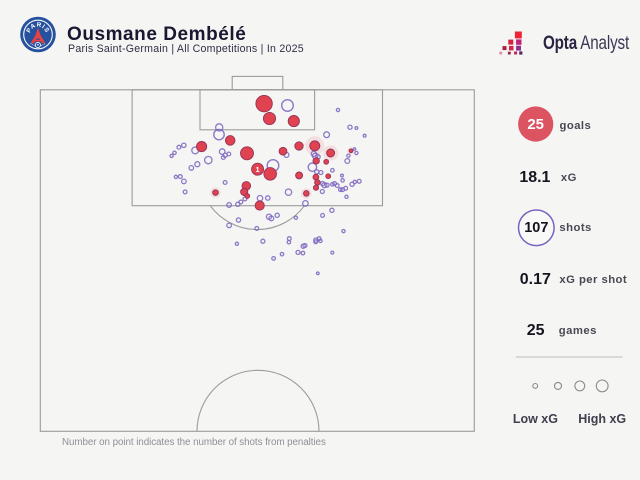  I want to click on svg-text: PARIS, so click(37, 27).